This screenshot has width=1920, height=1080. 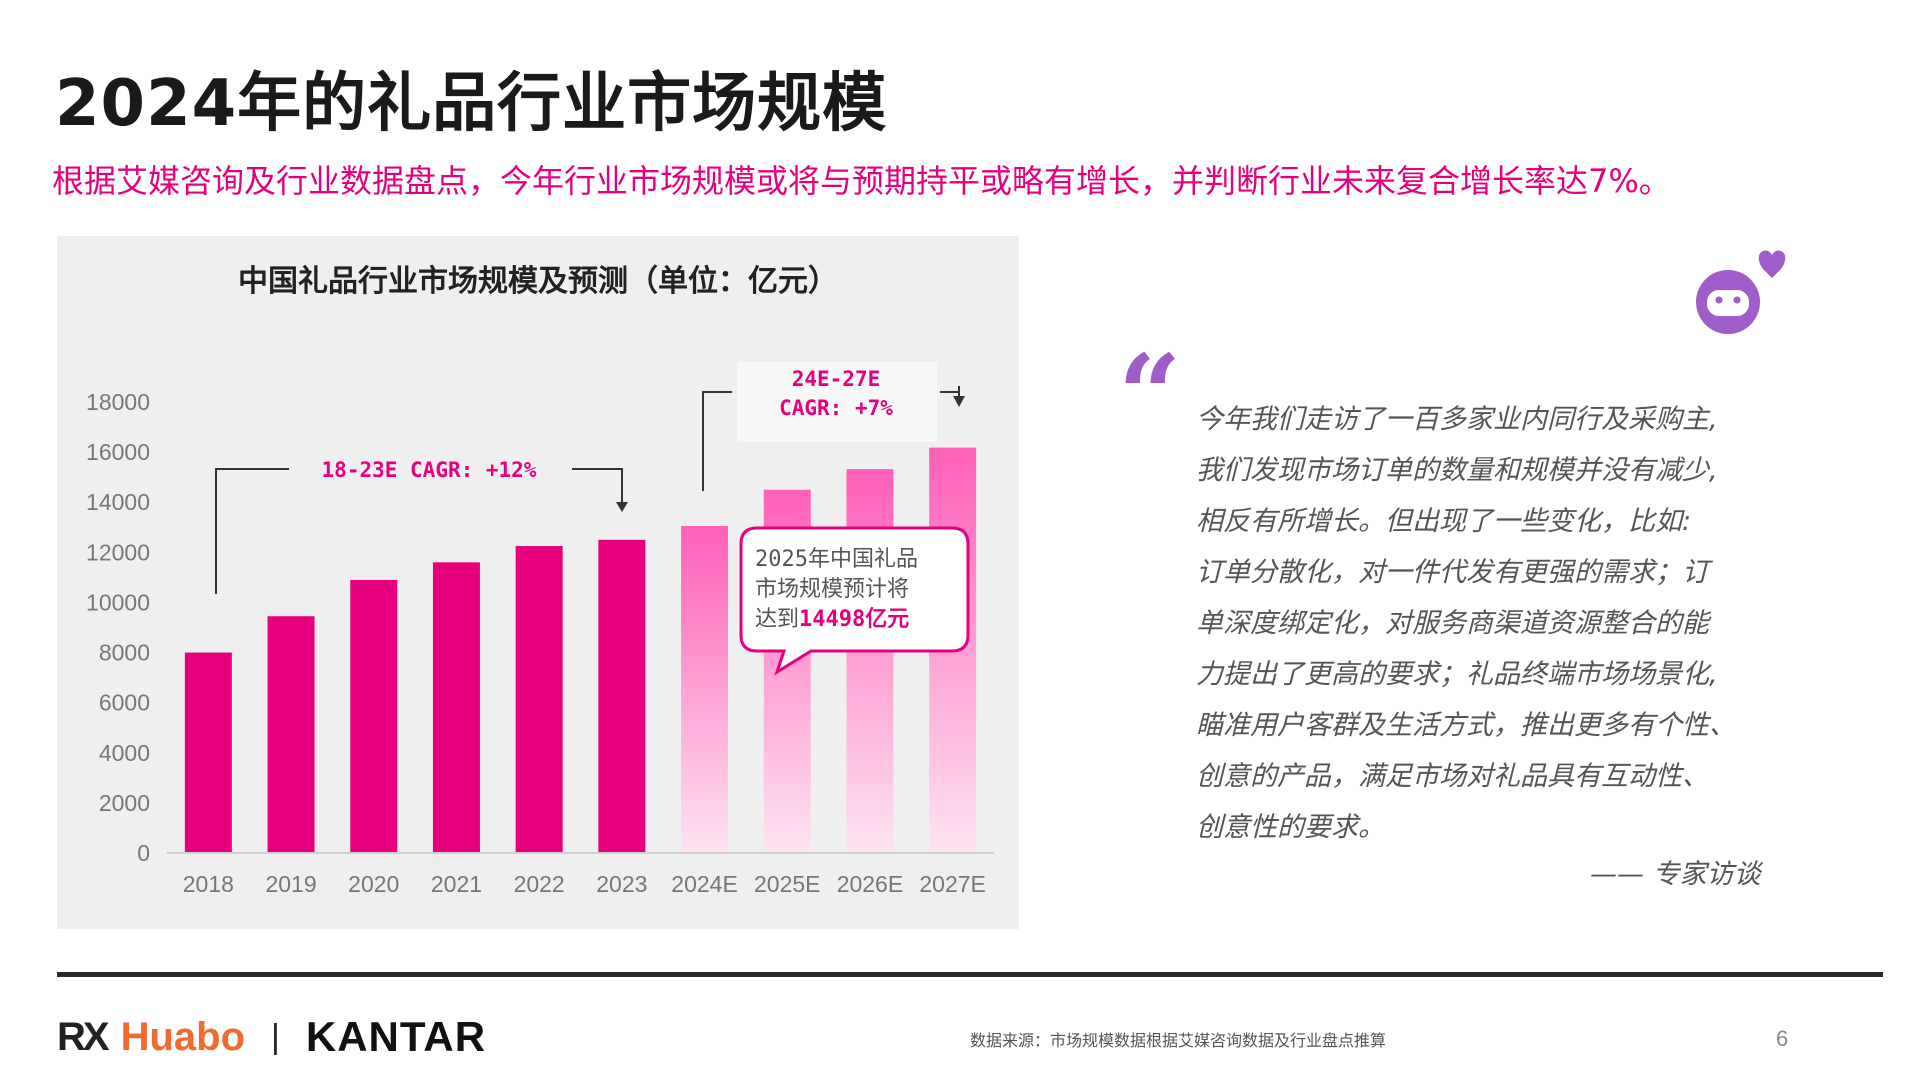 What do you see at coordinates (597, 485) in the screenshot?
I see `cagr-hist-arrow-line` at bounding box center [597, 485].